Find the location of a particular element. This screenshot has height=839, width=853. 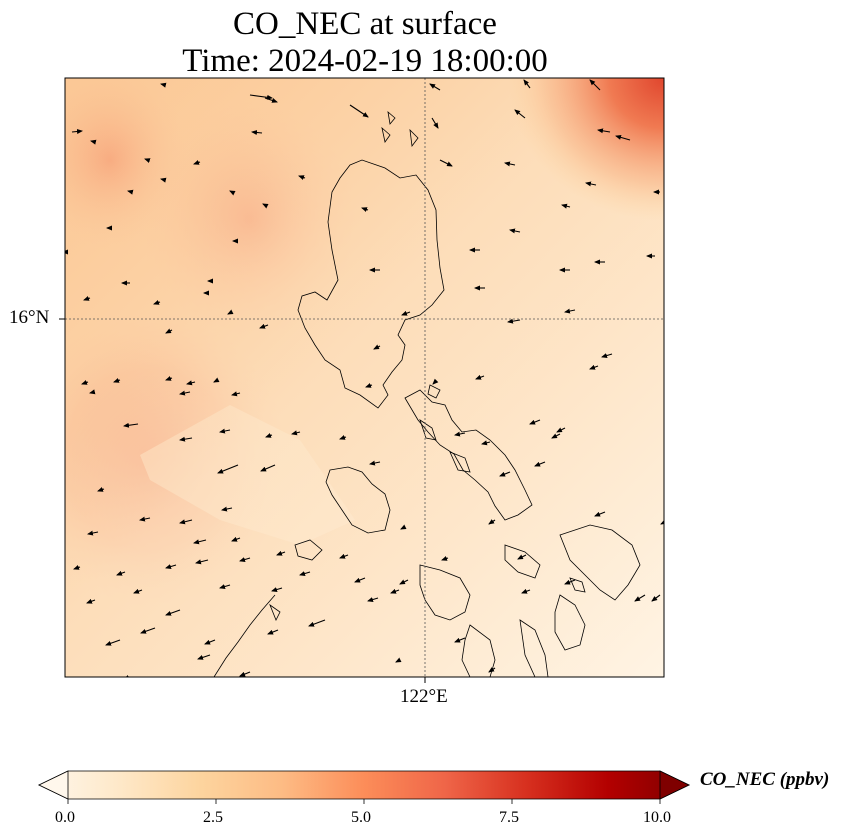

bicol-coastline is located at coordinates (468, 455).